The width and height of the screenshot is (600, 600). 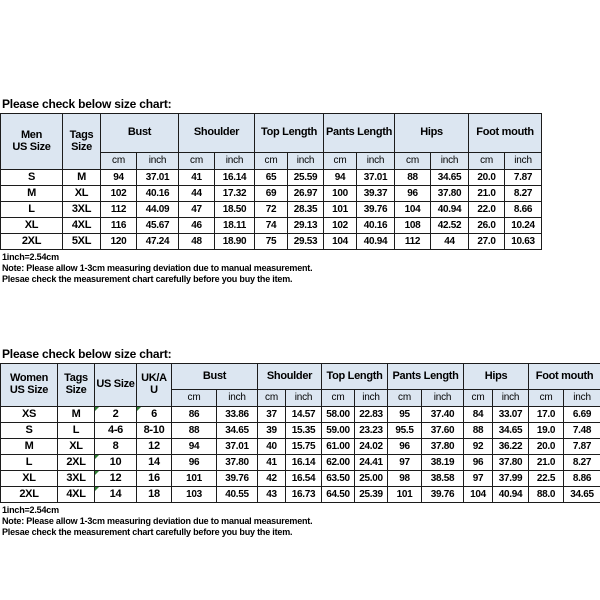 What do you see at coordinates (340, 193) in the screenshot?
I see `cell-value: 100` at bounding box center [340, 193].